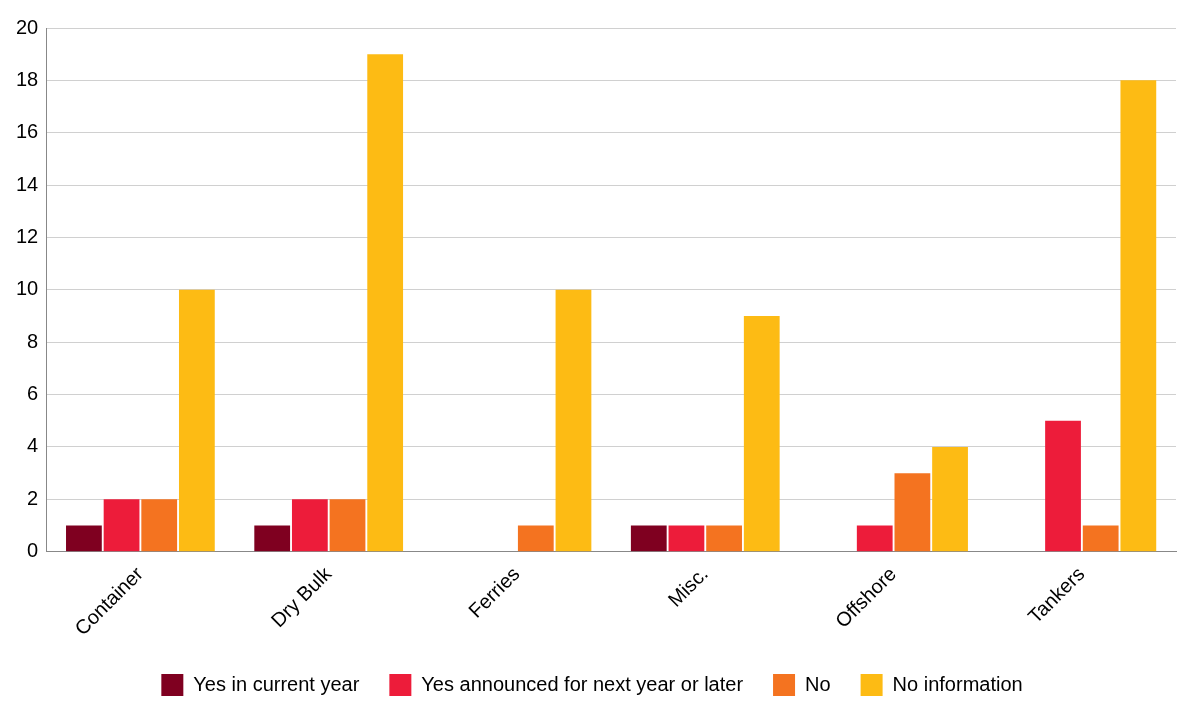  Describe the element at coordinates (33, 393) in the screenshot. I see `y-tick-label: 6` at that location.